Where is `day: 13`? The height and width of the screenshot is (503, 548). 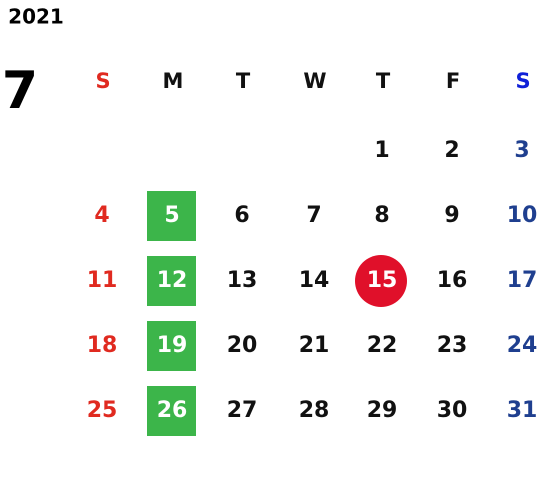
day: 13 is located at coordinates (242, 280).